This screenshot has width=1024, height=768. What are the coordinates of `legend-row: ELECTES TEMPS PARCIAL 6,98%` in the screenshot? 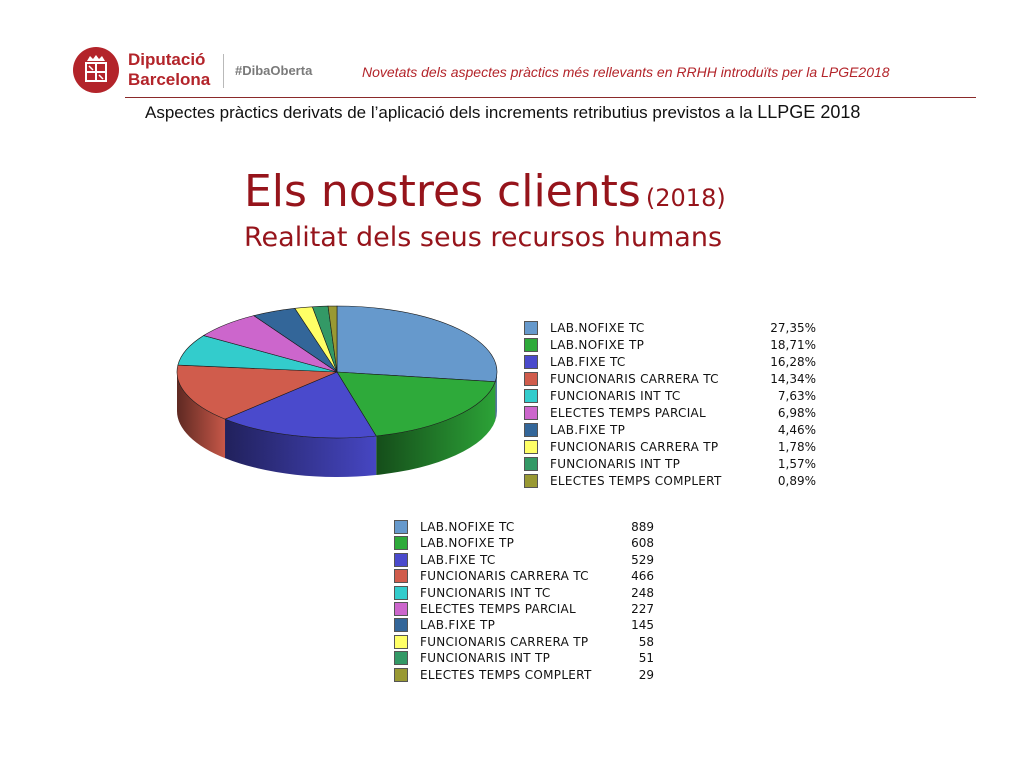 It's located at (670, 413).